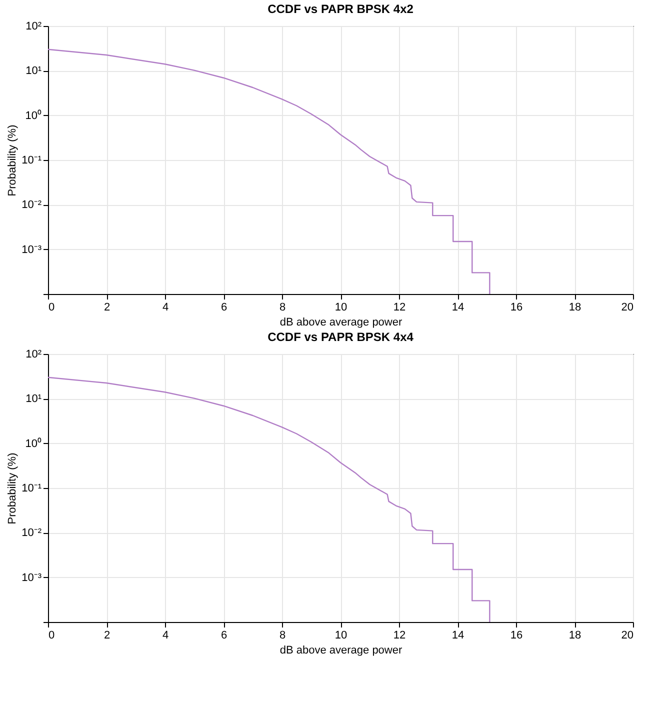 This screenshot has width=658, height=711. Describe the element at coordinates (341, 337) in the screenshot. I see `chart-title: CCDF vs PAPR BPSK 4x4` at that location.